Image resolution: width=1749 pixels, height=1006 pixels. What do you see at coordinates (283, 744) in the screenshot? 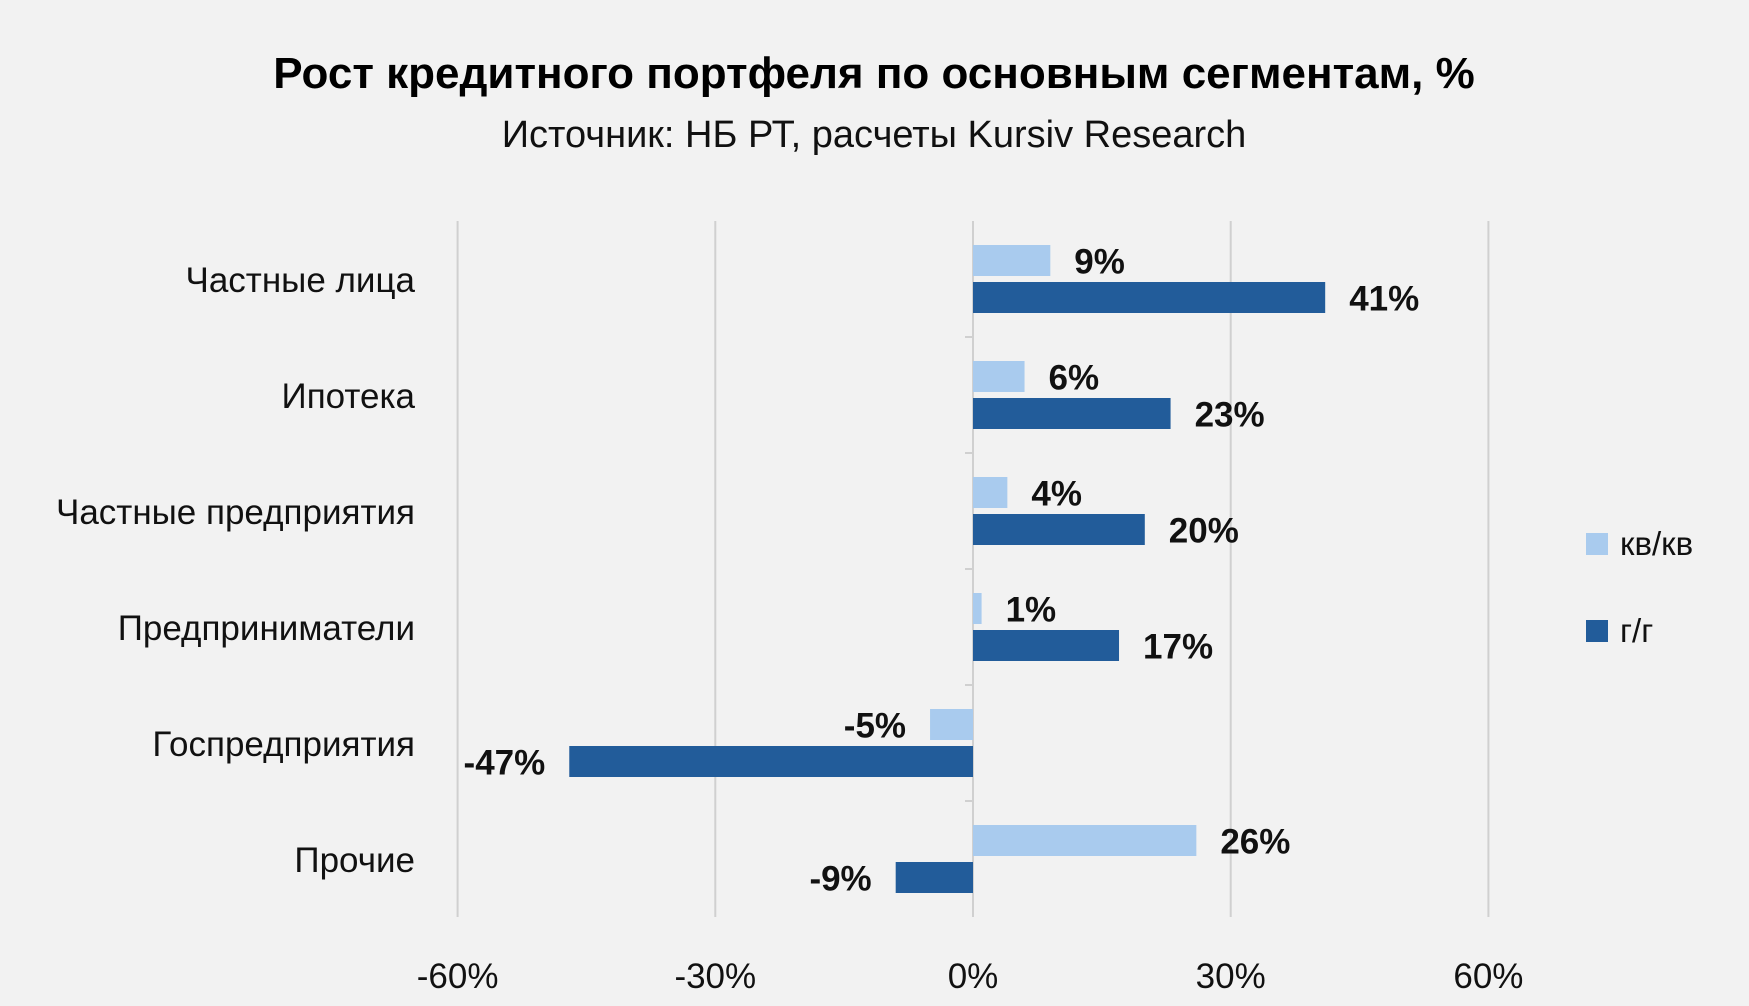
I see `category-label: Госпредприятия` at bounding box center [283, 744].